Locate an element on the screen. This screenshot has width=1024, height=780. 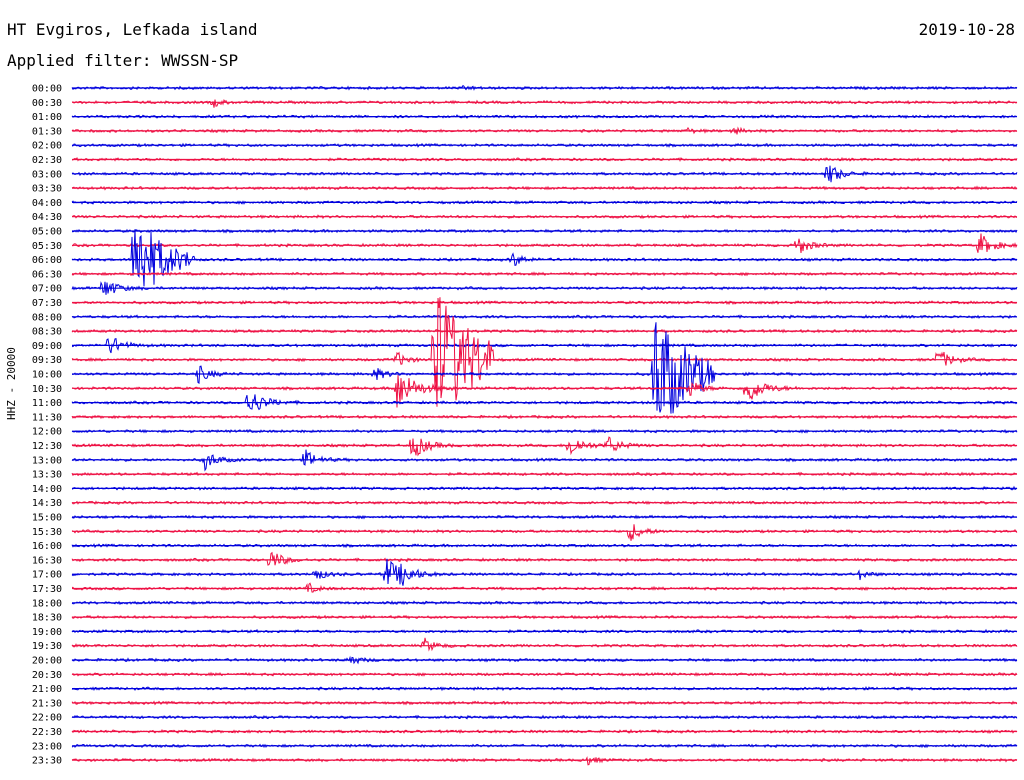
row-label: 00:30 is located at coordinates (47, 103).